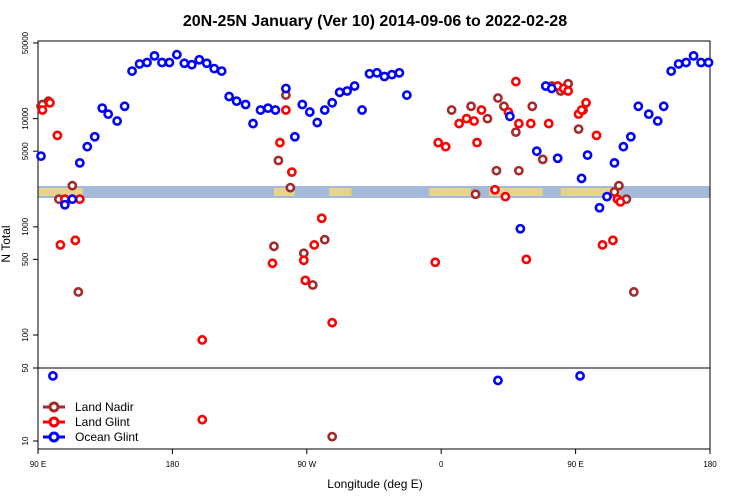 This screenshot has width=750, height=500. What do you see at coordinates (25, 118) in the screenshot?
I see `y-tick-label: 10000` at bounding box center [25, 118].